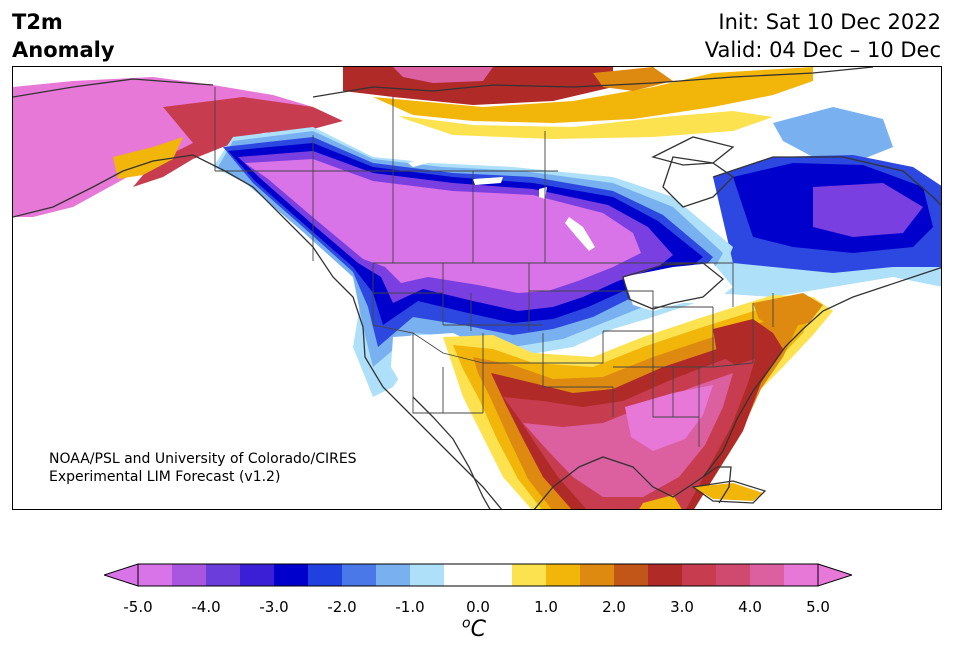 The width and height of the screenshot is (953, 656). I want to click on region-alaska-edge, so click(238, 142).